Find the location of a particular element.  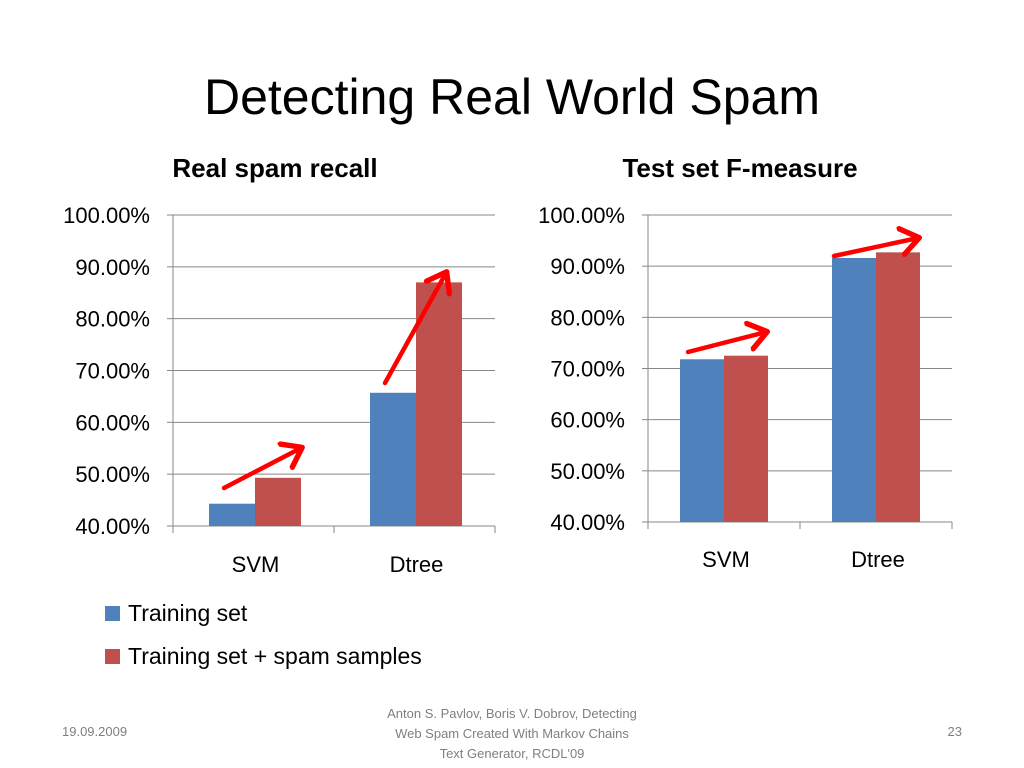

chart-title-test-set-f-measure: Test set F-measure is located at coordinates (740, 168).